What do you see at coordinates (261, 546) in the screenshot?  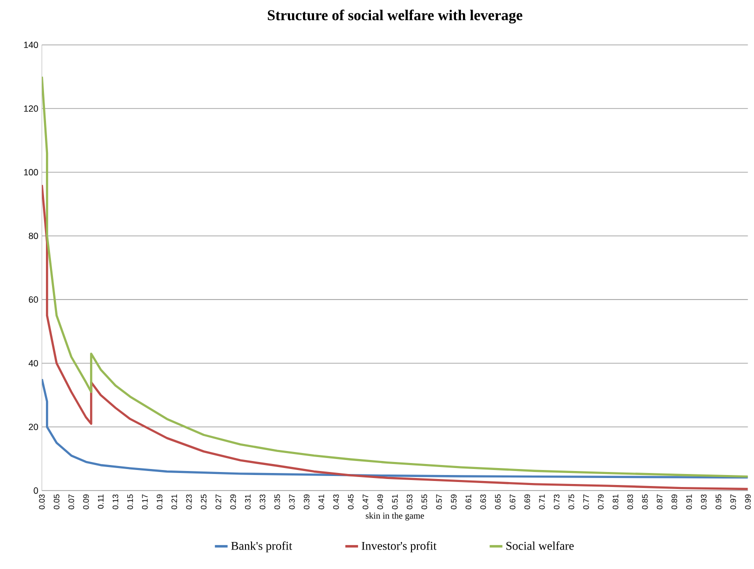 I see `legend-label: Bank's profit` at bounding box center [261, 546].